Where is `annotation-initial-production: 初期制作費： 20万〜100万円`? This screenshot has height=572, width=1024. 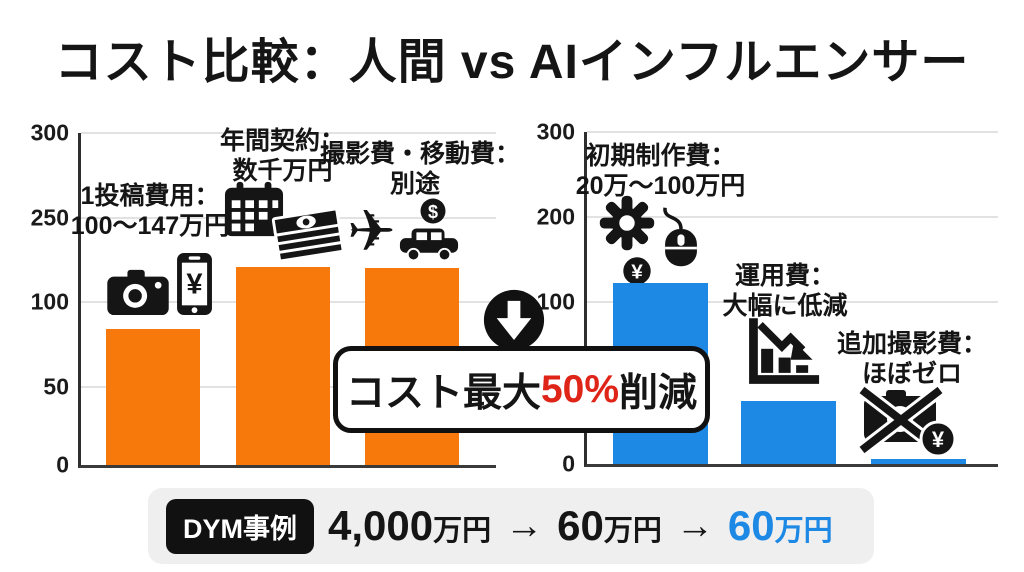
annotation-initial-production: 初期制作費： 20万〜100万円 is located at coordinates (660, 171).